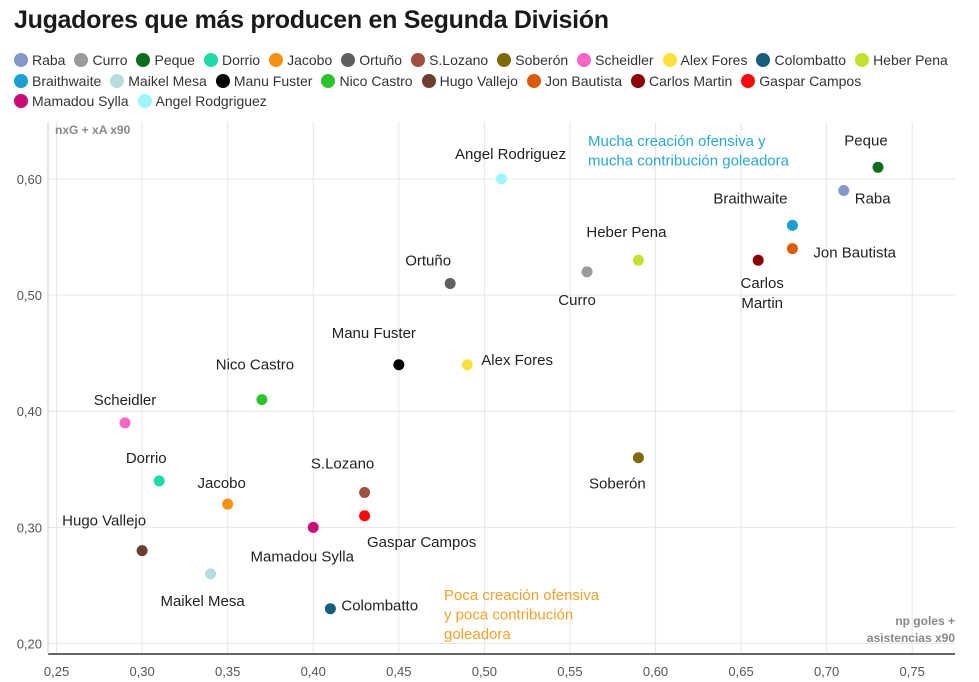 The width and height of the screenshot is (979, 682). I want to click on legend-label: Ortuño, so click(381, 60).